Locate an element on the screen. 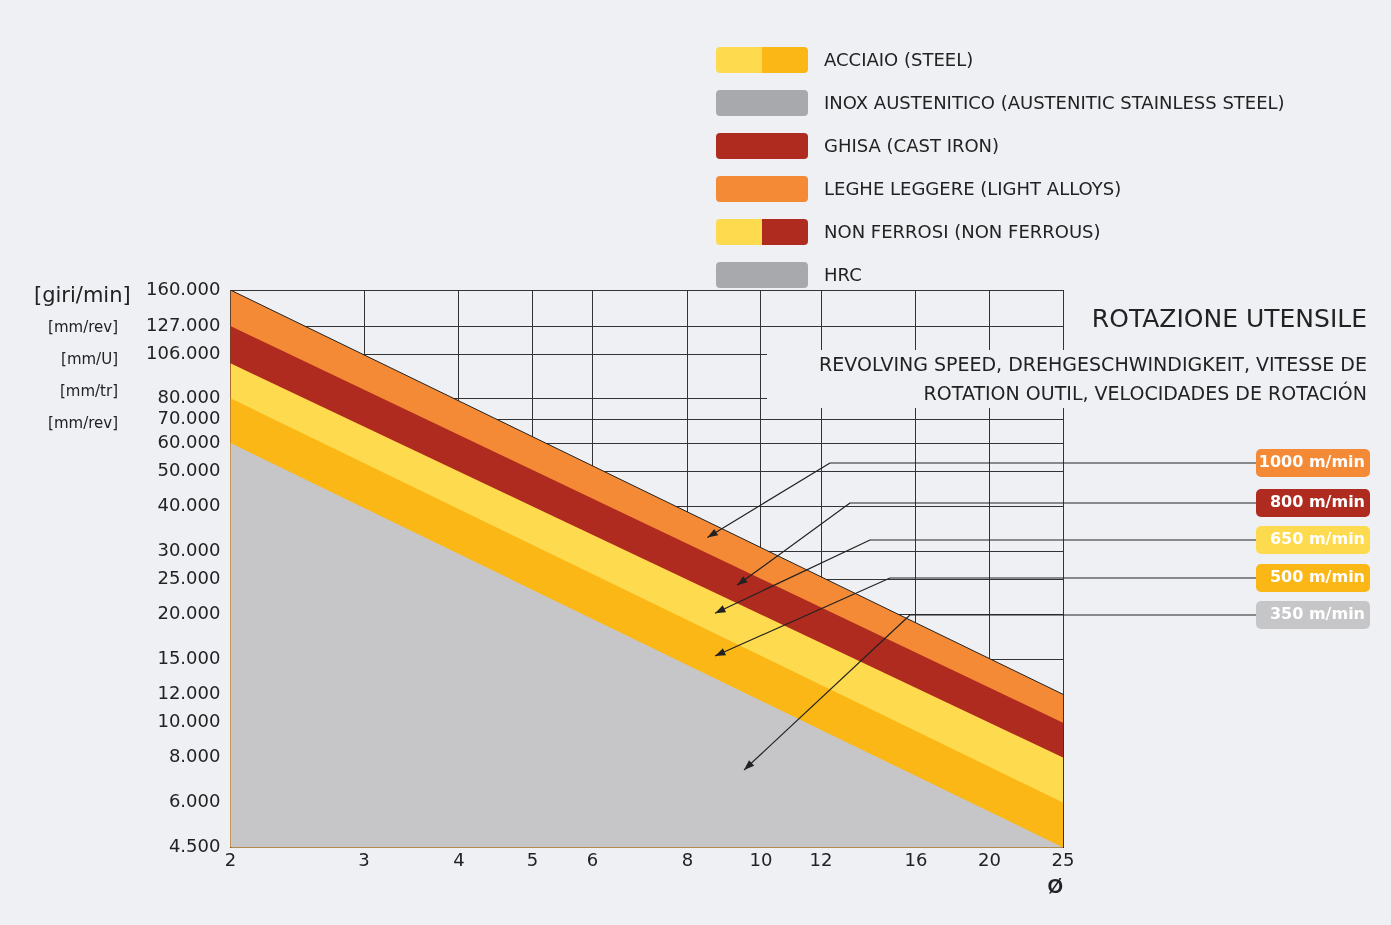 This screenshot has height=925, width=1391. y-tick-label: 30.000 is located at coordinates (189, 549).